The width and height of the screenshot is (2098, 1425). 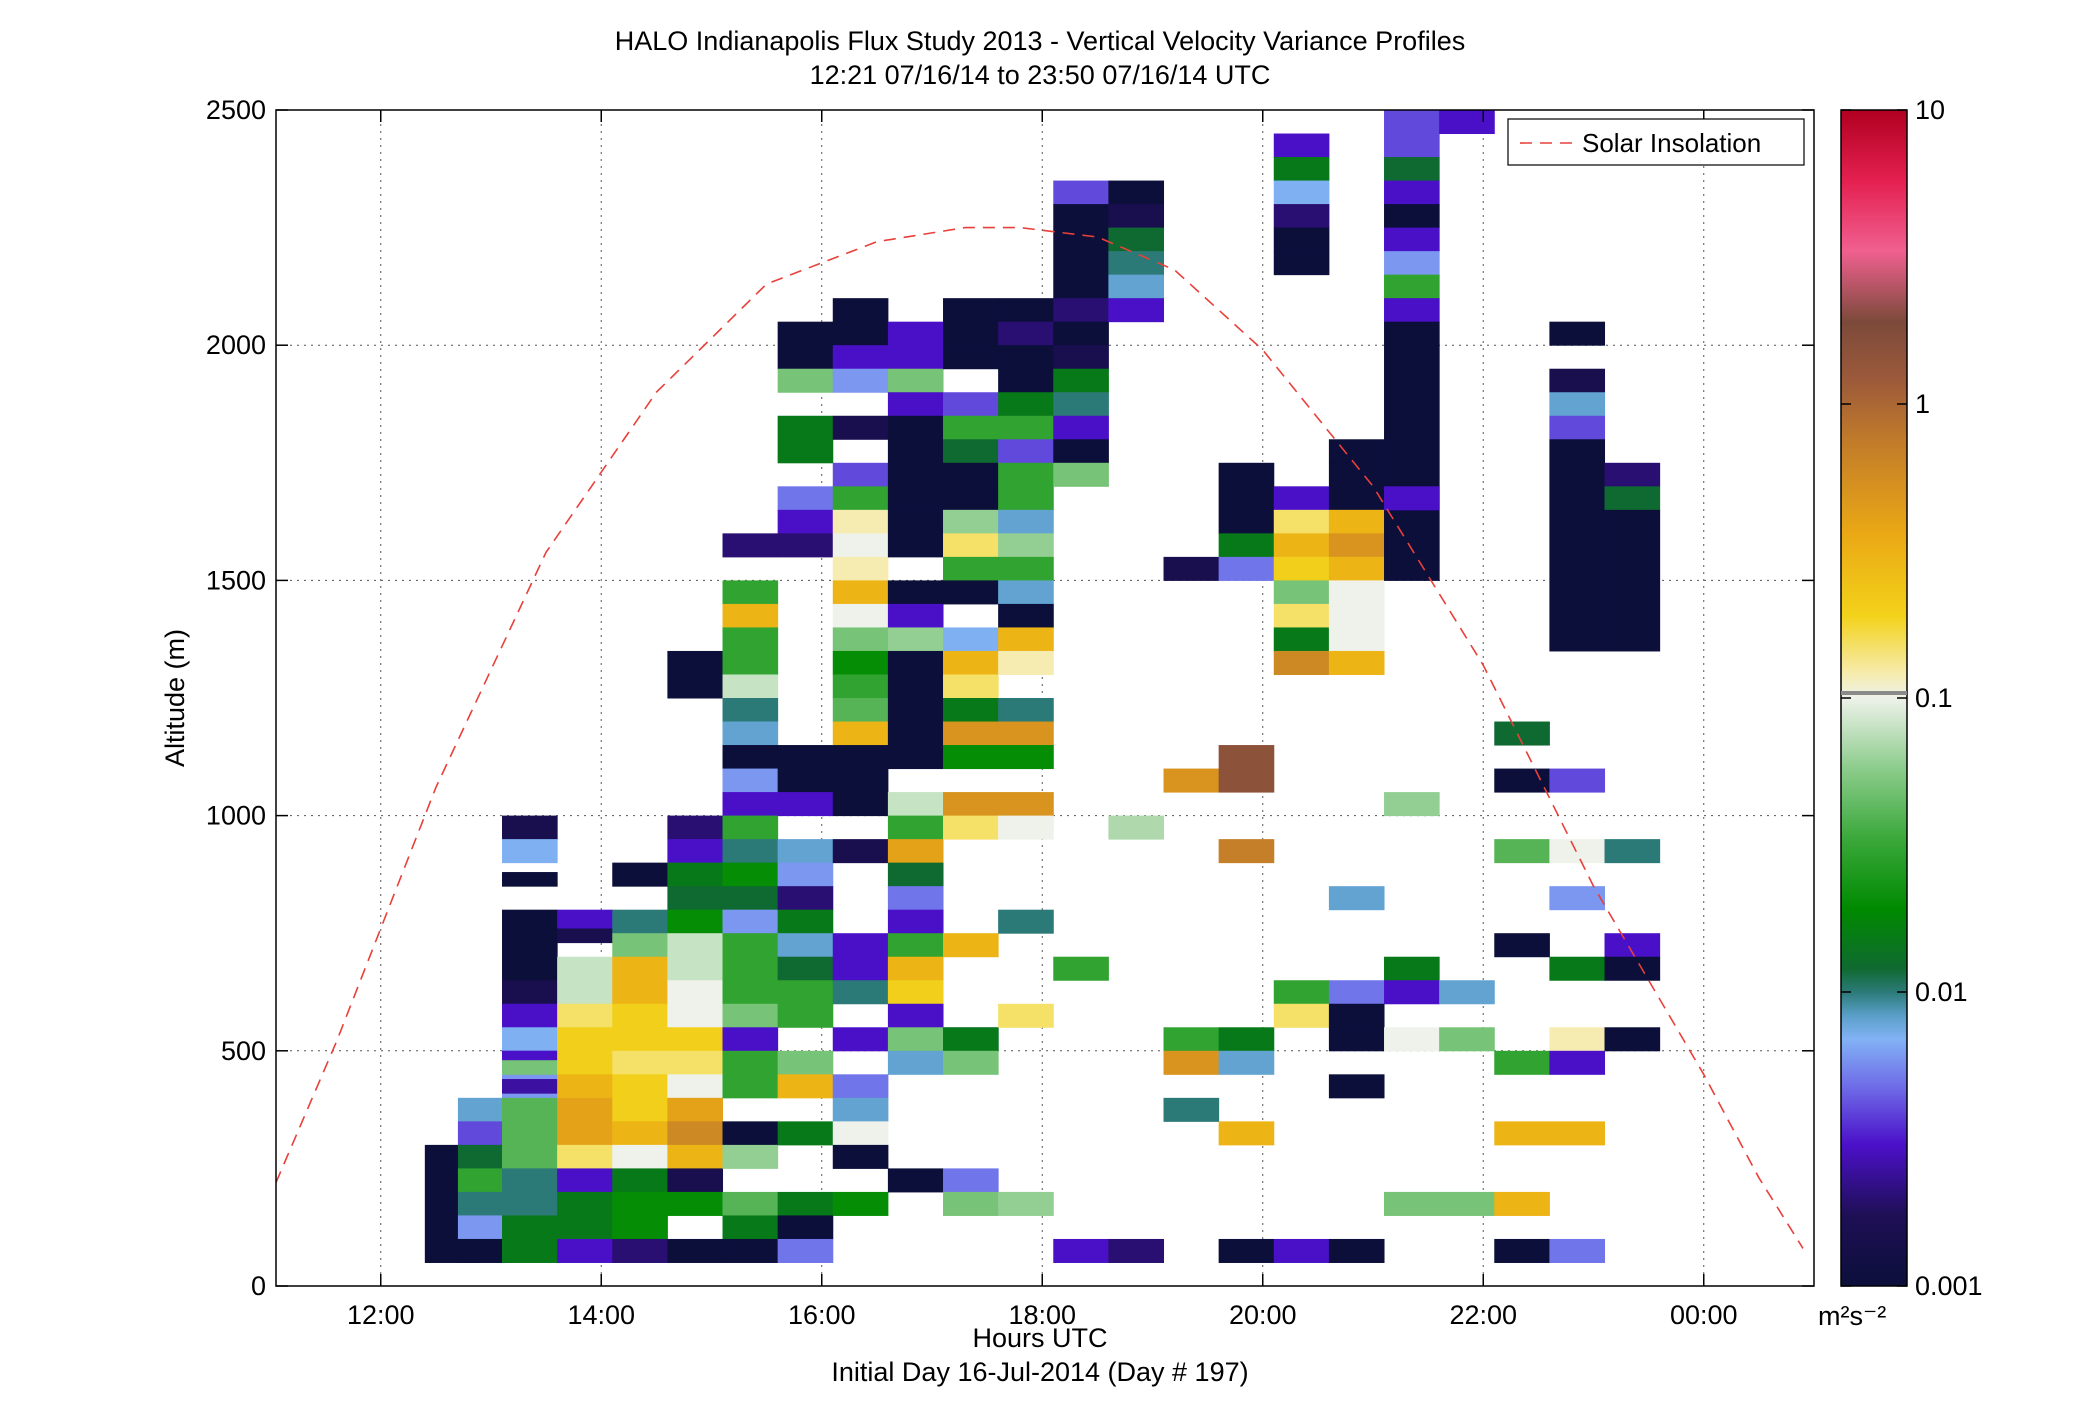 What do you see at coordinates (1900, 713) in the screenshot?
I see `colorbar: 0.001 0.01 0.1 1 10 m²s⁻²` at bounding box center [1900, 713].